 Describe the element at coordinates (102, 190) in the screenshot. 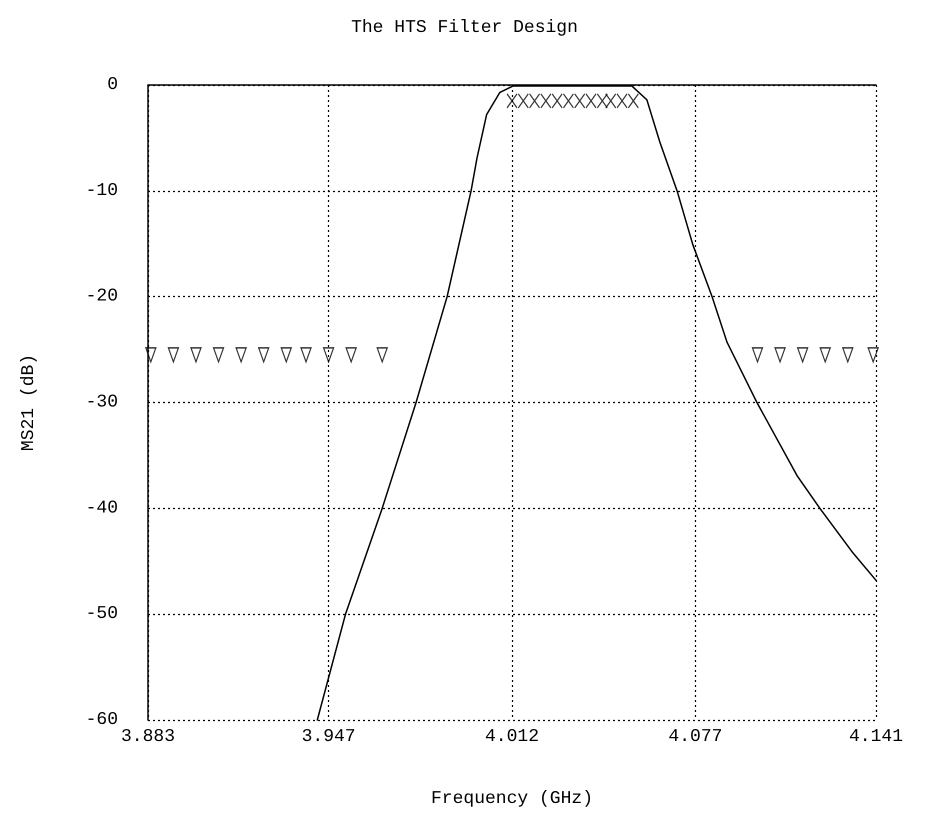

I see `y-tick-label: -10` at that location.